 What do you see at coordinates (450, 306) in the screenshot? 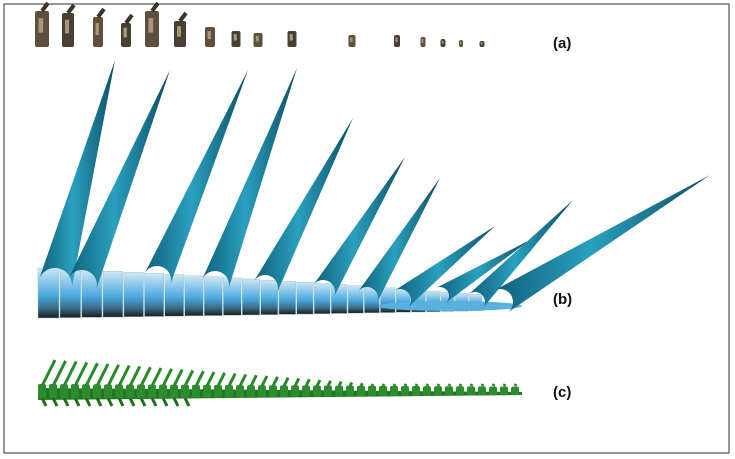
I see `model-tail` at bounding box center [450, 306].